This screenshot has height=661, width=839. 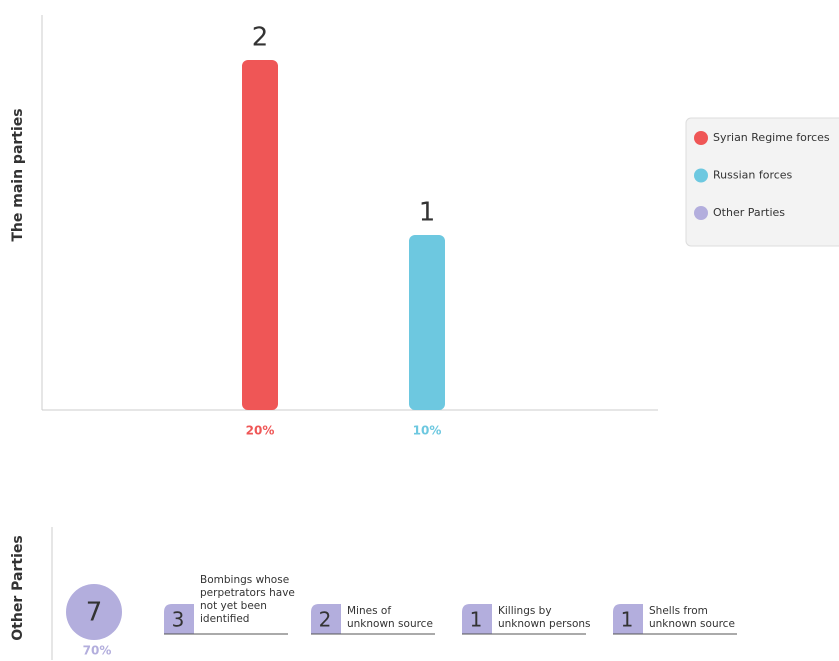 What do you see at coordinates (544, 624) in the screenshot?
I see `item-label: unknown persons` at bounding box center [544, 624].